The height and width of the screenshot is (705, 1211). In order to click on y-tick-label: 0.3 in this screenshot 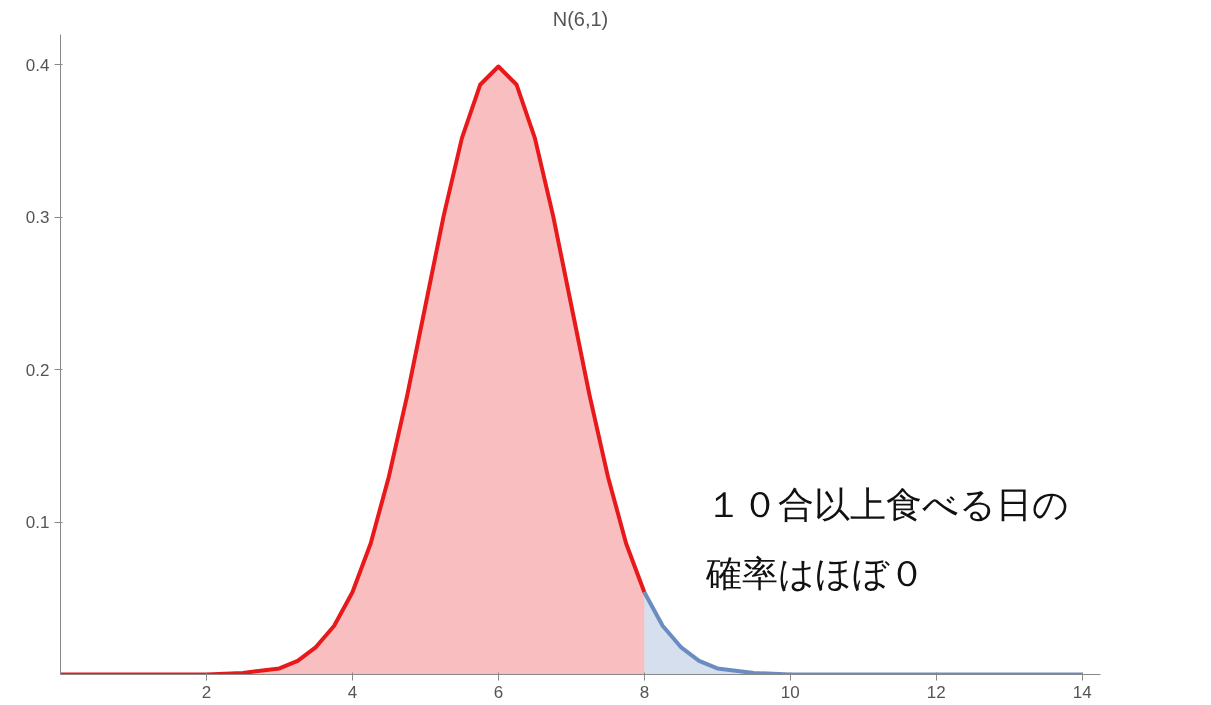, I will do `click(37, 218)`.